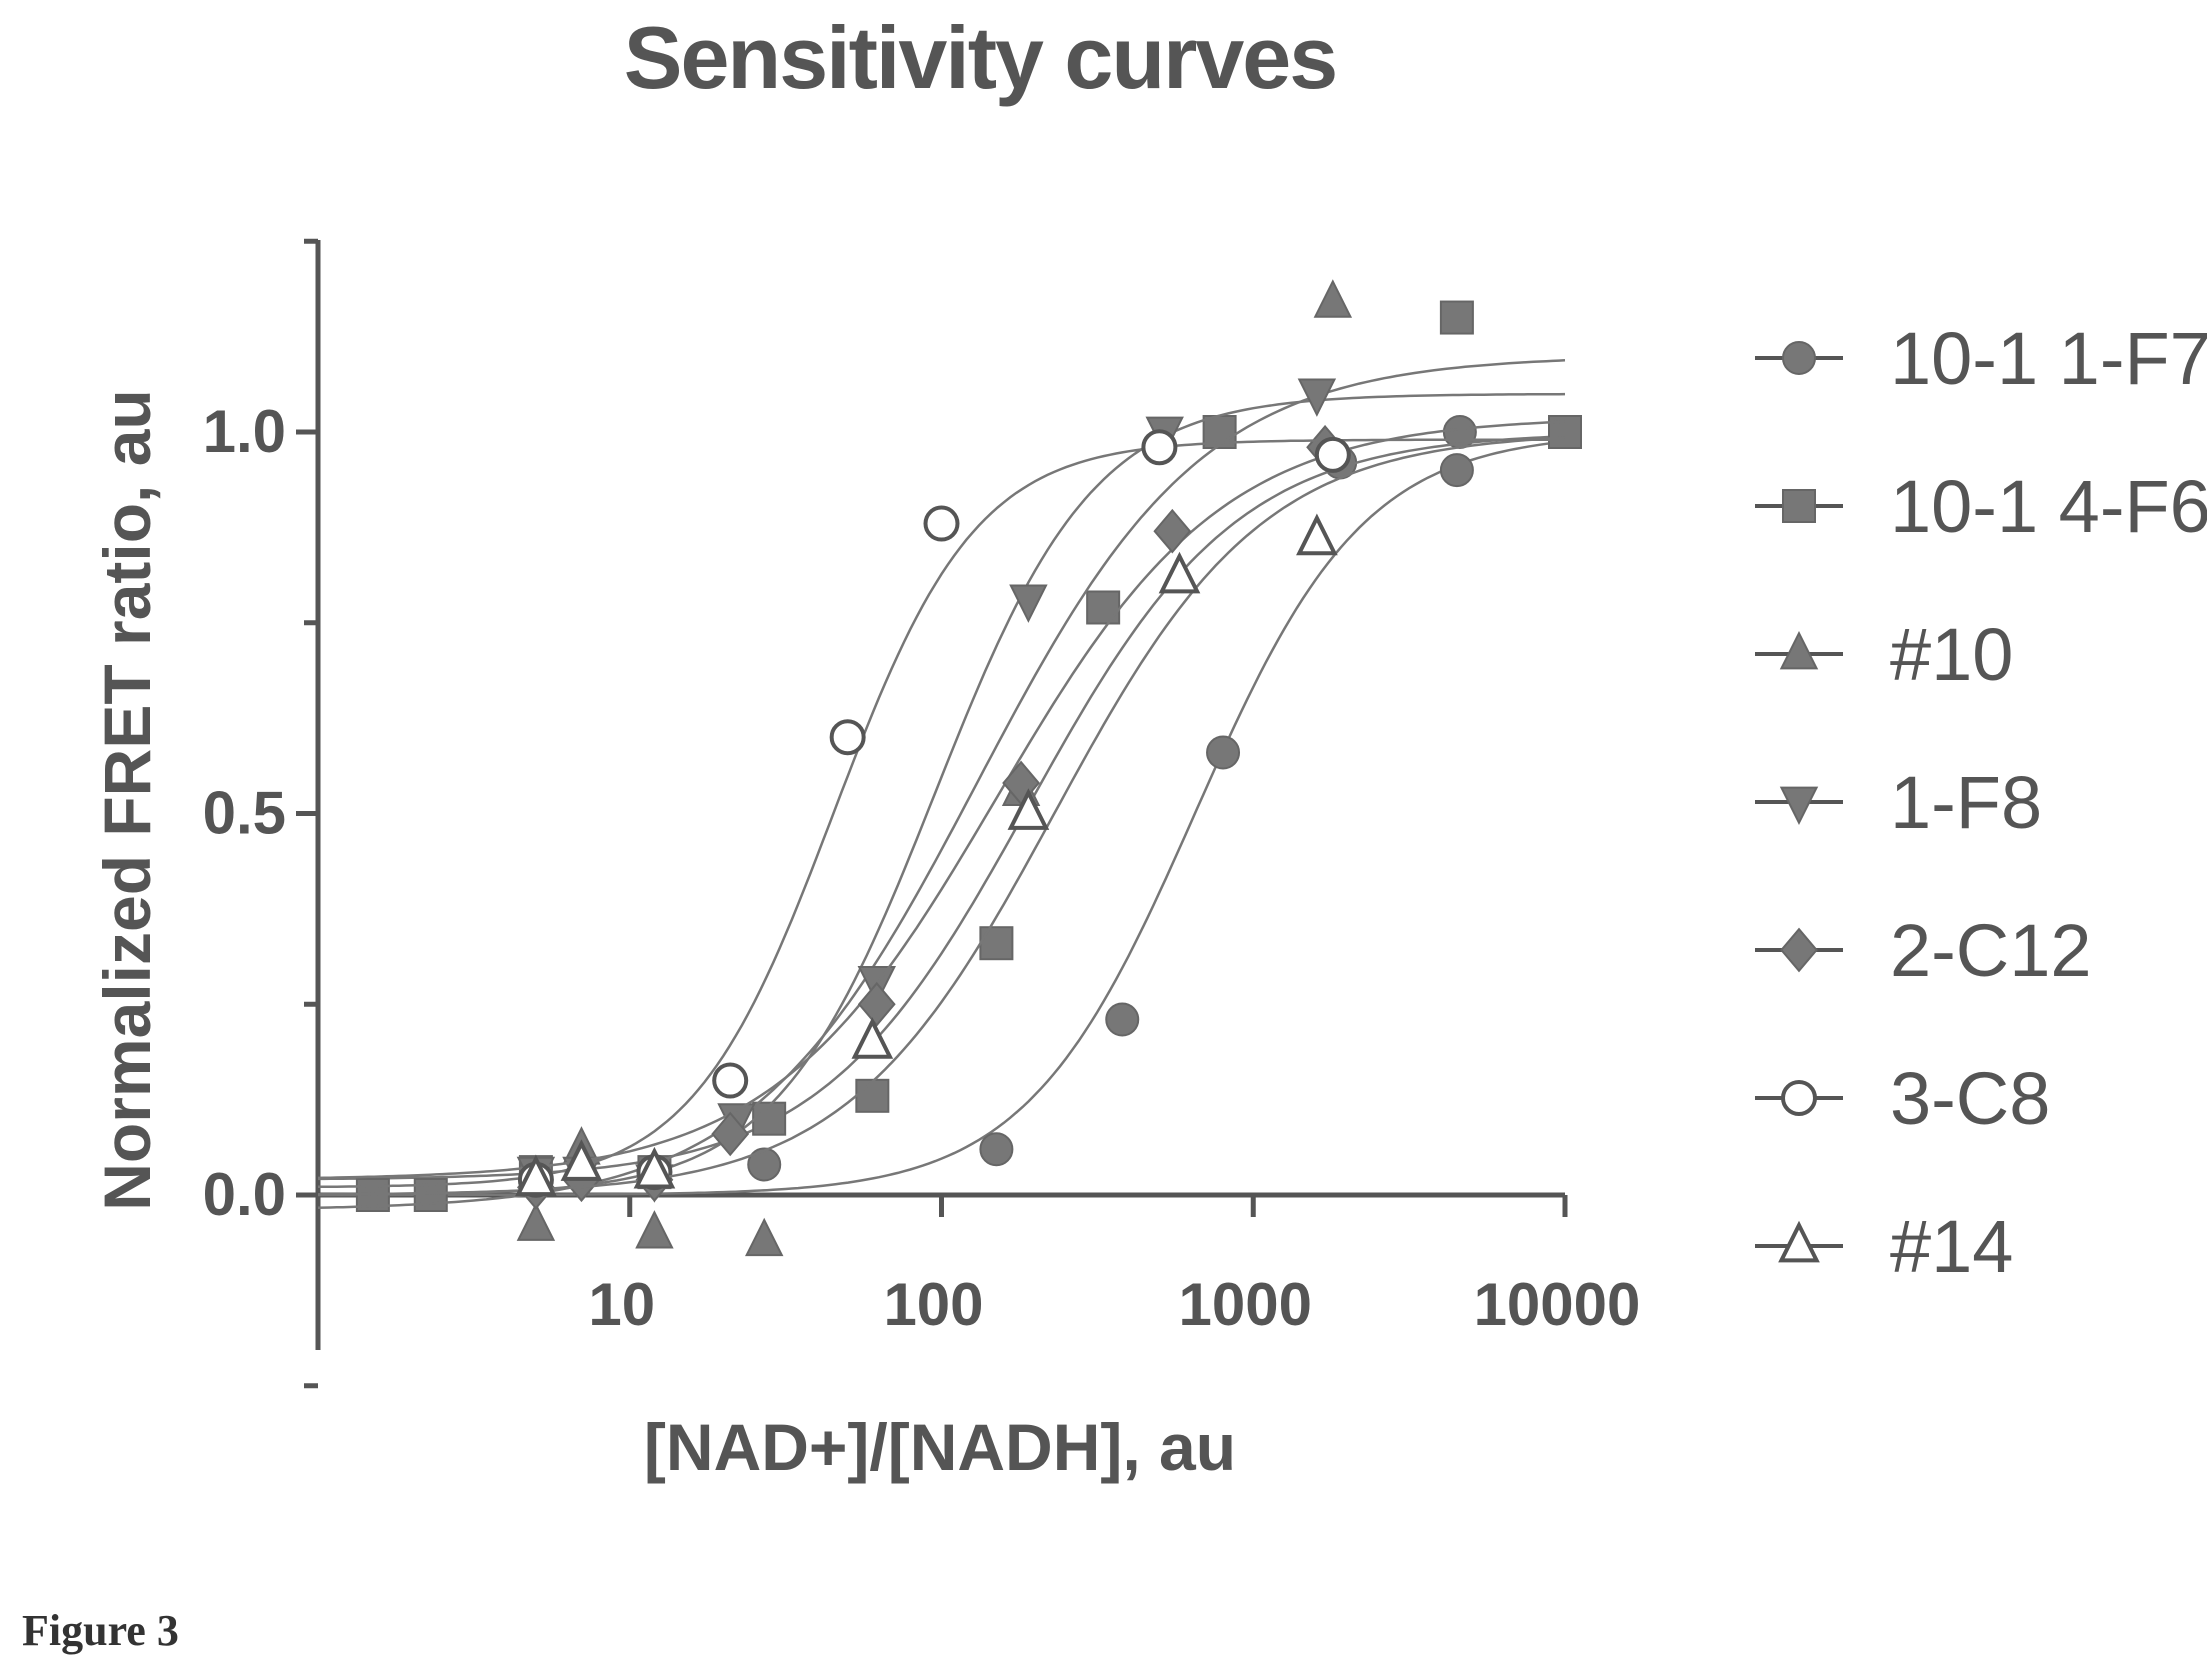 The height and width of the screenshot is (1673, 2207). I want to click on legend-item: 2-C12, so click(1923, 950).